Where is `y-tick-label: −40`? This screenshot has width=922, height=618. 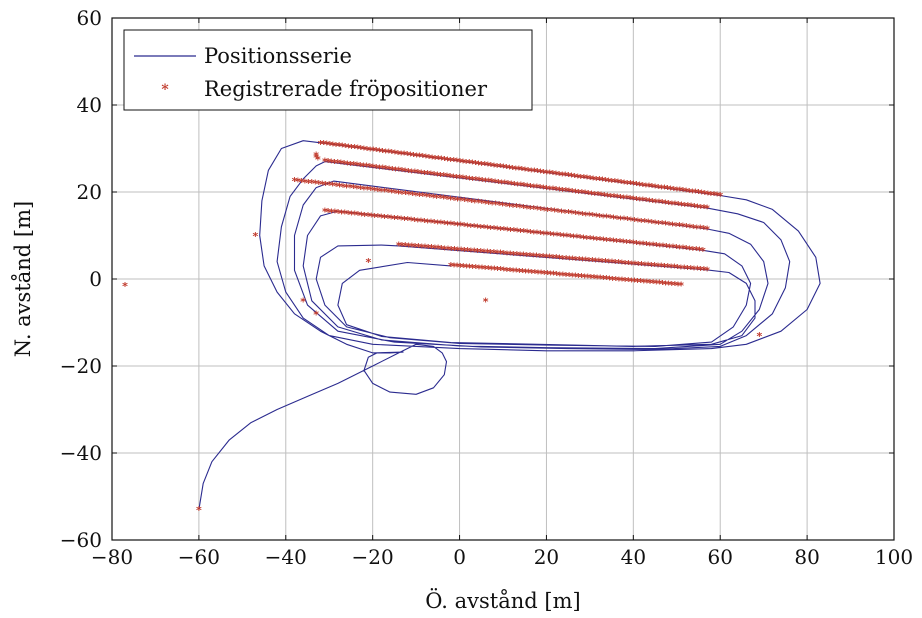 y-tick-label: −40 is located at coordinates (81, 453).